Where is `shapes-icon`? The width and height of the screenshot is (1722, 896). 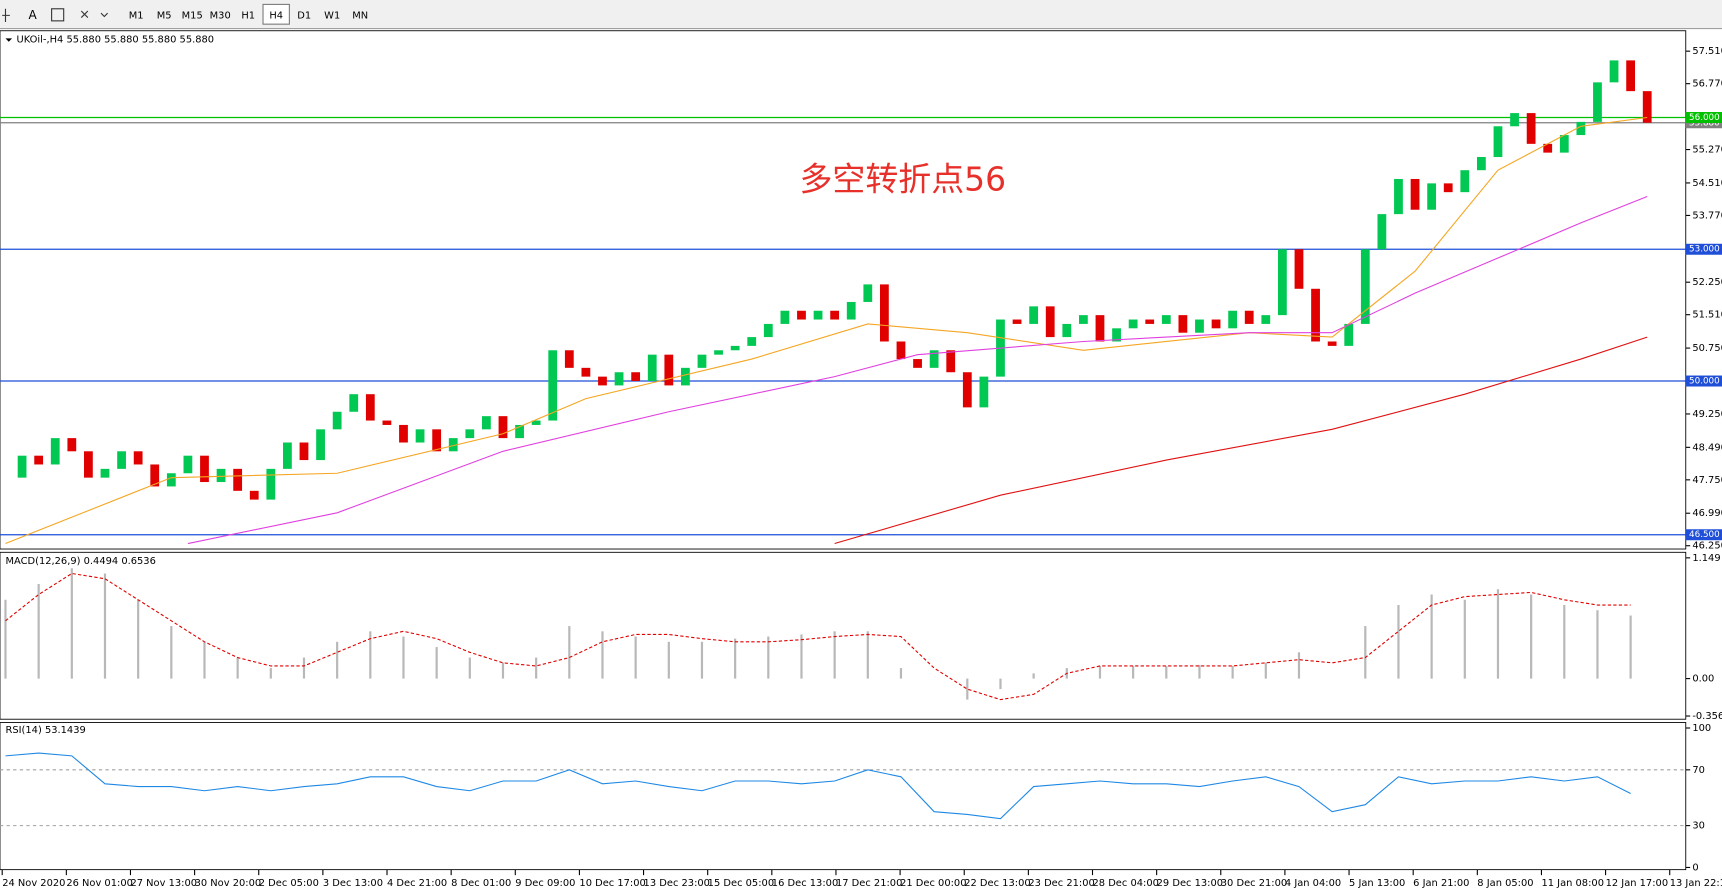
shapes-icon is located at coordinates (94, 14).